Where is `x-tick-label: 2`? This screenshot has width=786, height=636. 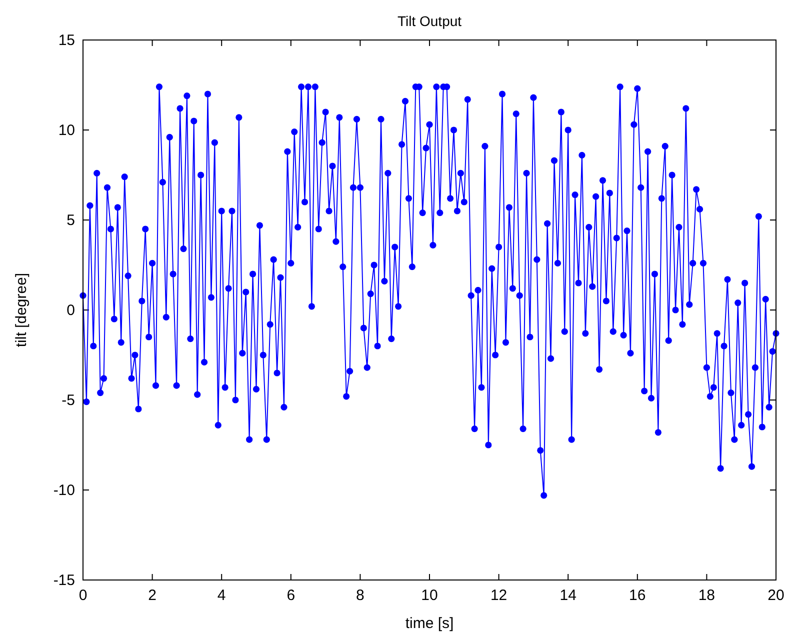
x-tick-label: 2 is located at coordinates (152, 595).